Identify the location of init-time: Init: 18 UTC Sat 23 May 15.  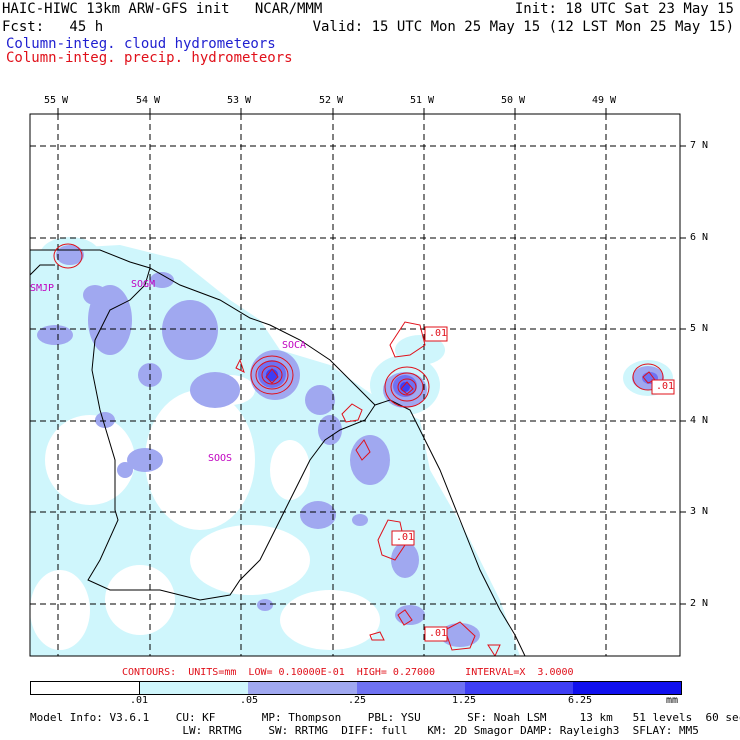
(624, 9).